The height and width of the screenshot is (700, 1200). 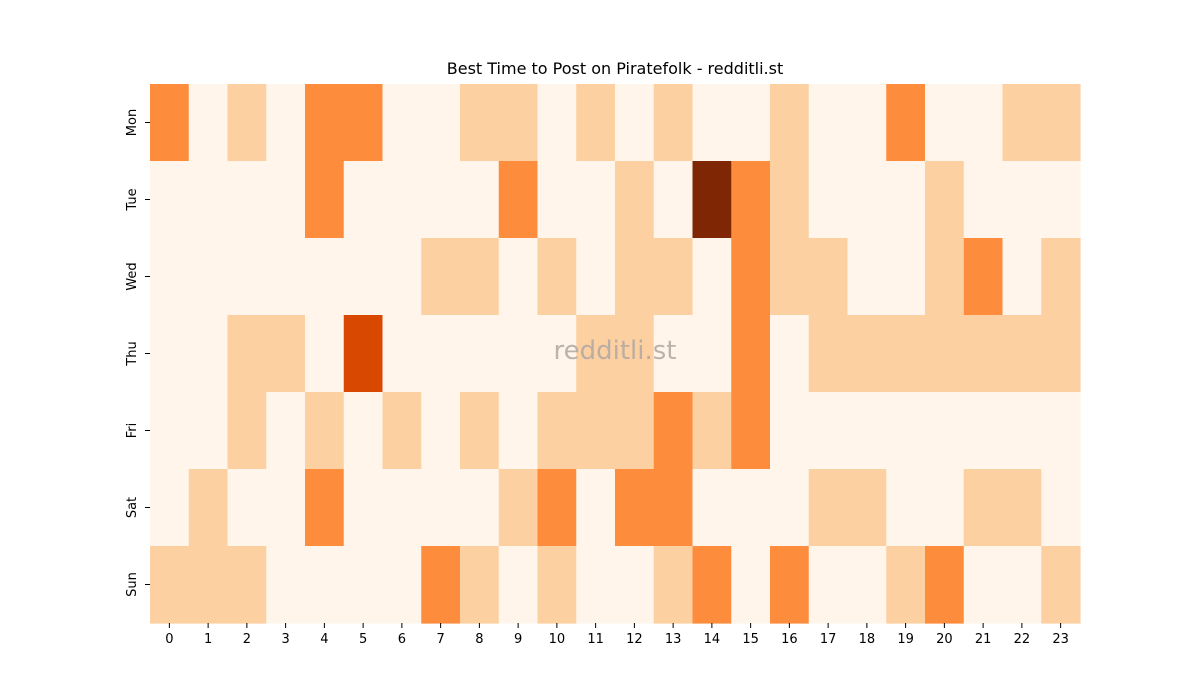 What do you see at coordinates (247, 639) in the screenshot?
I see `x-tick-label: 2` at bounding box center [247, 639].